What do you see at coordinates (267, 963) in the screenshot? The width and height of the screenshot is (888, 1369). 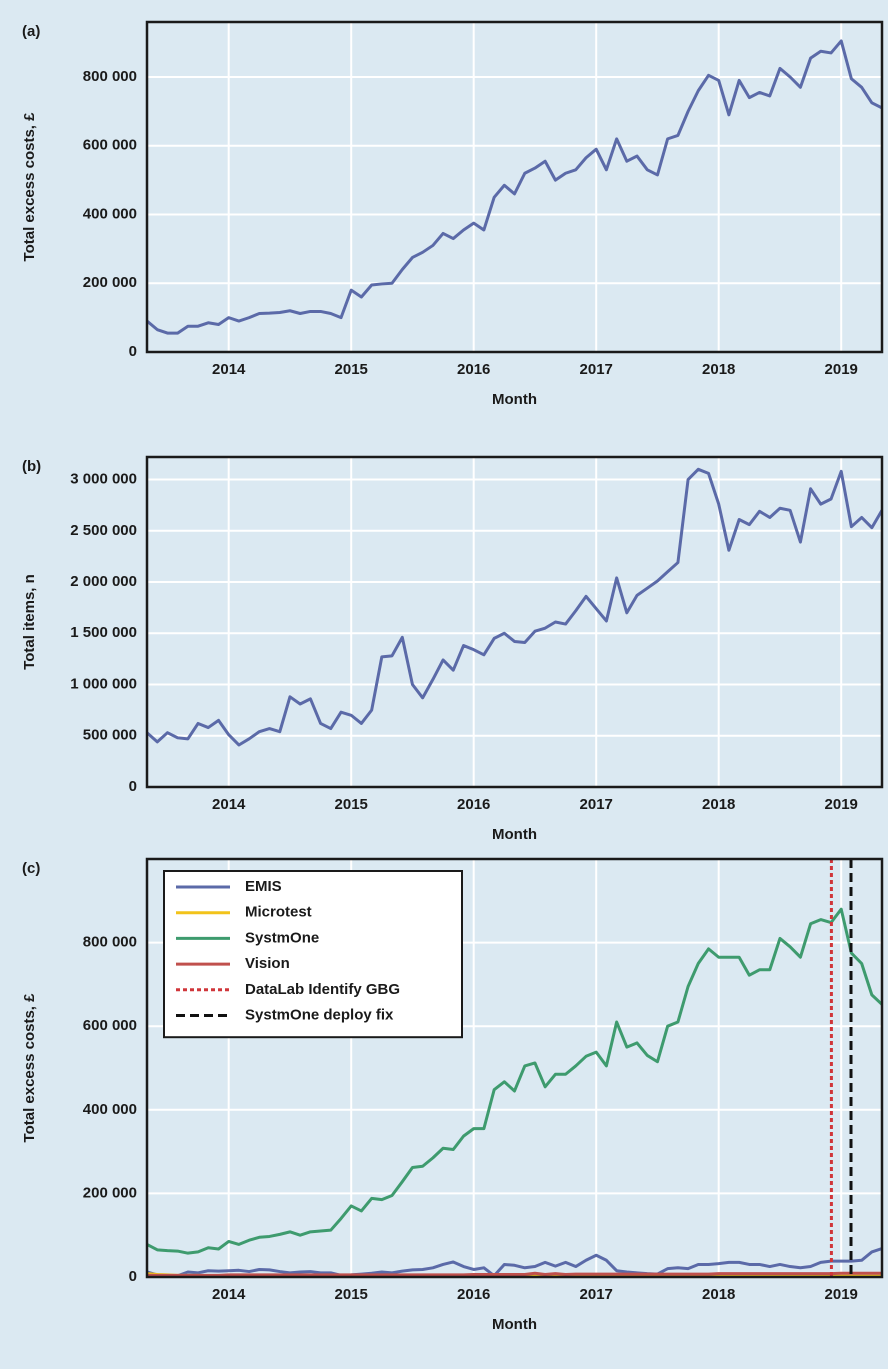 I see `legend-label: Vision` at bounding box center [267, 963].